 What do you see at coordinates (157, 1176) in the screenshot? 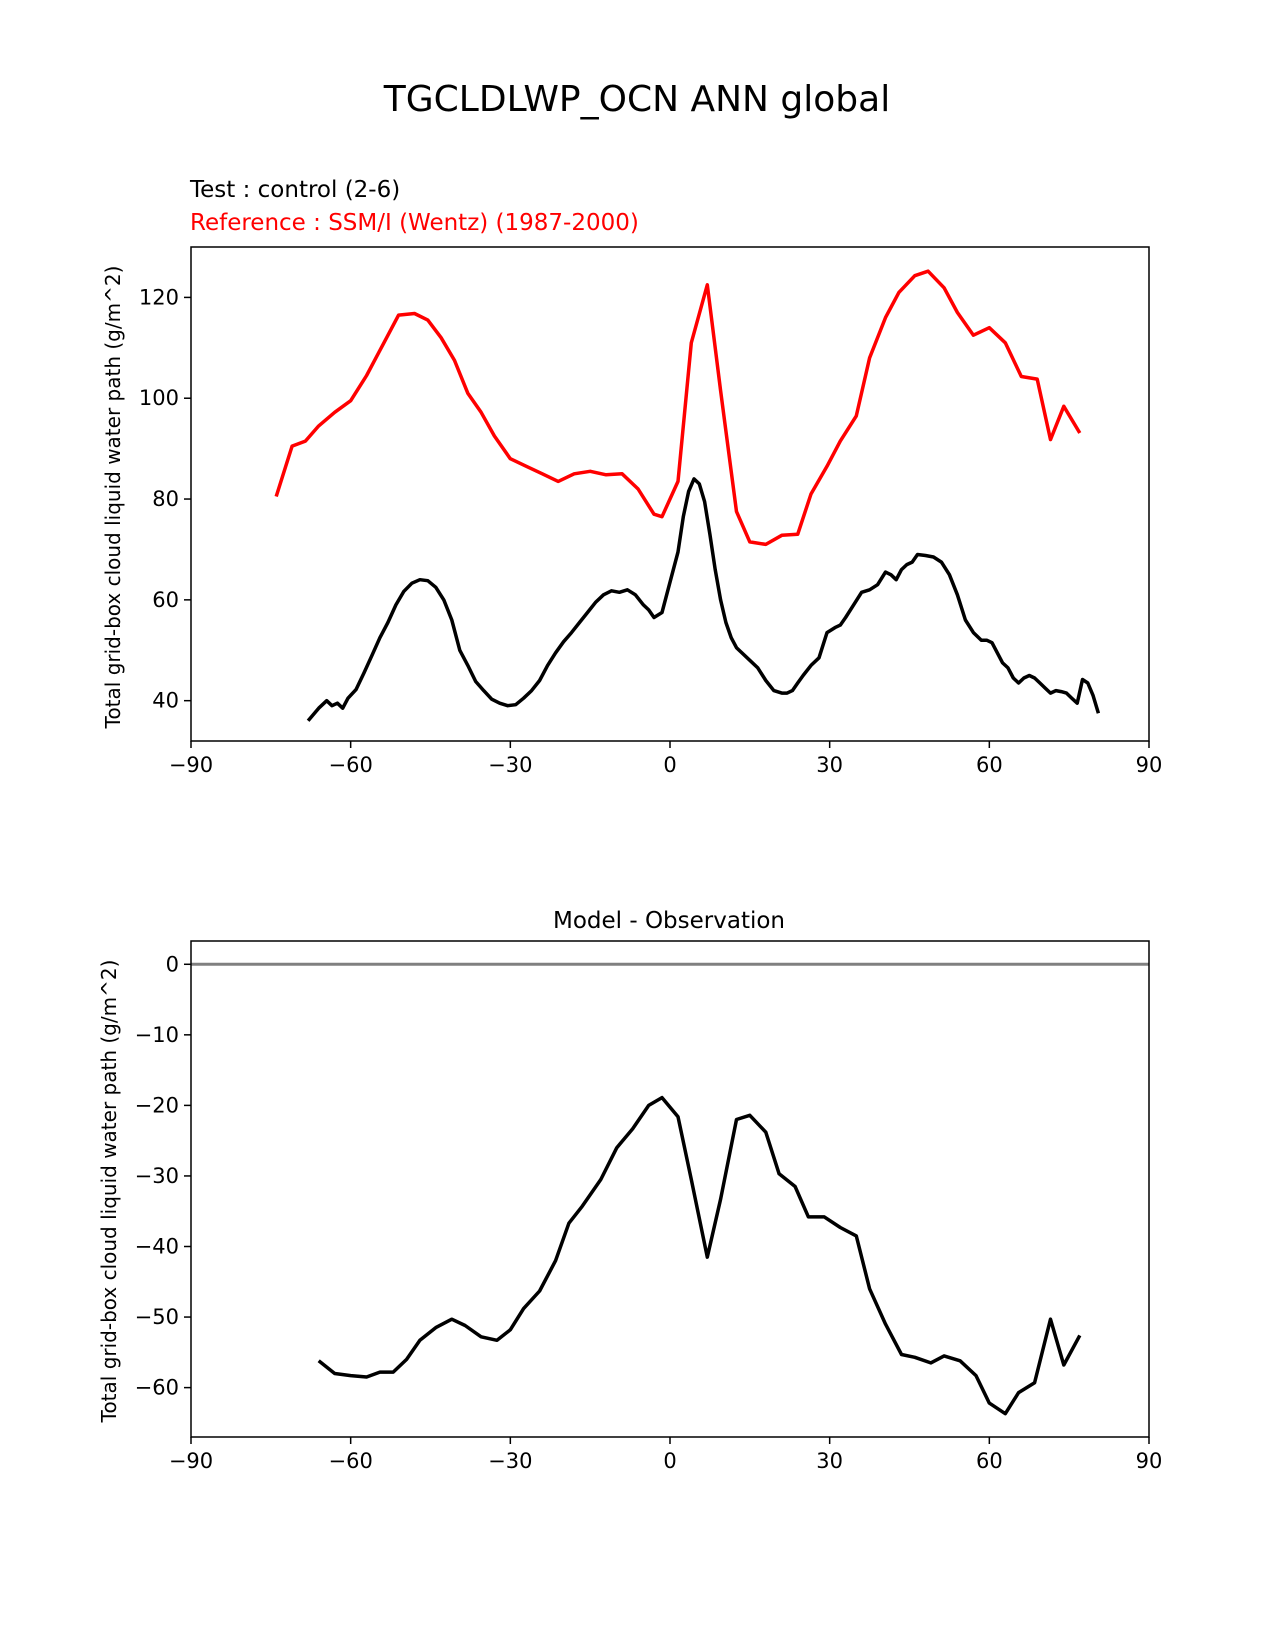
I see `y-tick-label: −30` at bounding box center [157, 1176].